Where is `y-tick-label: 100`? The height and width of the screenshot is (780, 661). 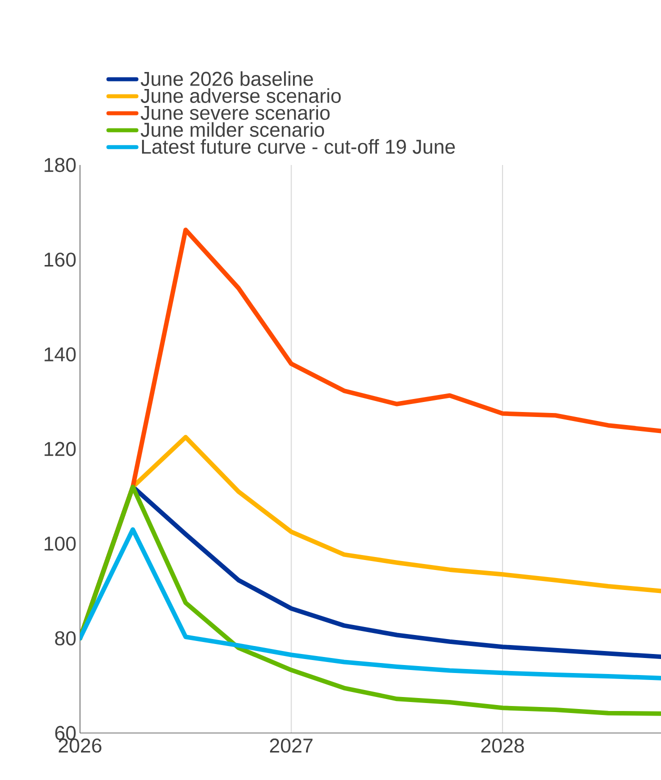 y-tick-label: 100 is located at coordinates (60, 543).